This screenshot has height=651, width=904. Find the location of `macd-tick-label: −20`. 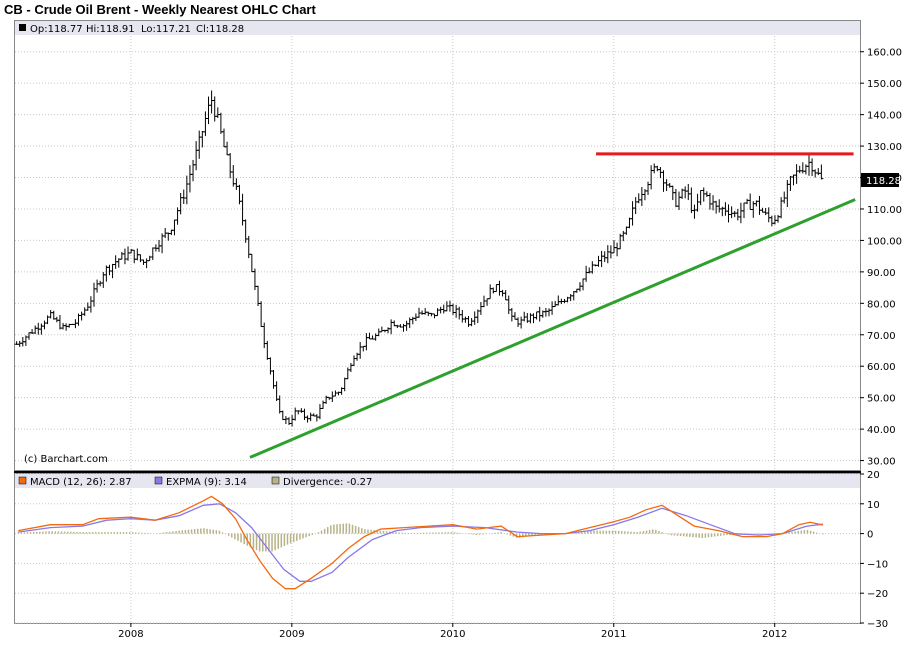

macd-tick-label: −20 is located at coordinates (877, 594).